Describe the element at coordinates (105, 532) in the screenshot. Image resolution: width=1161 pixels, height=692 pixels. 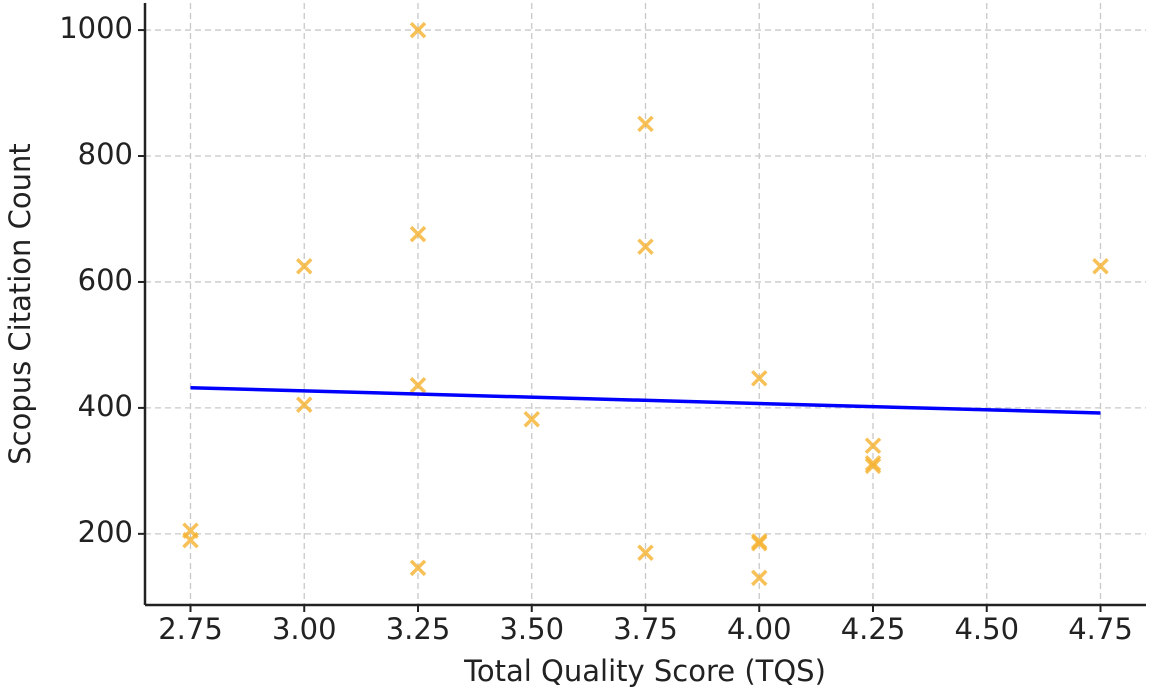
I see `y-tick-label: 200` at that location.